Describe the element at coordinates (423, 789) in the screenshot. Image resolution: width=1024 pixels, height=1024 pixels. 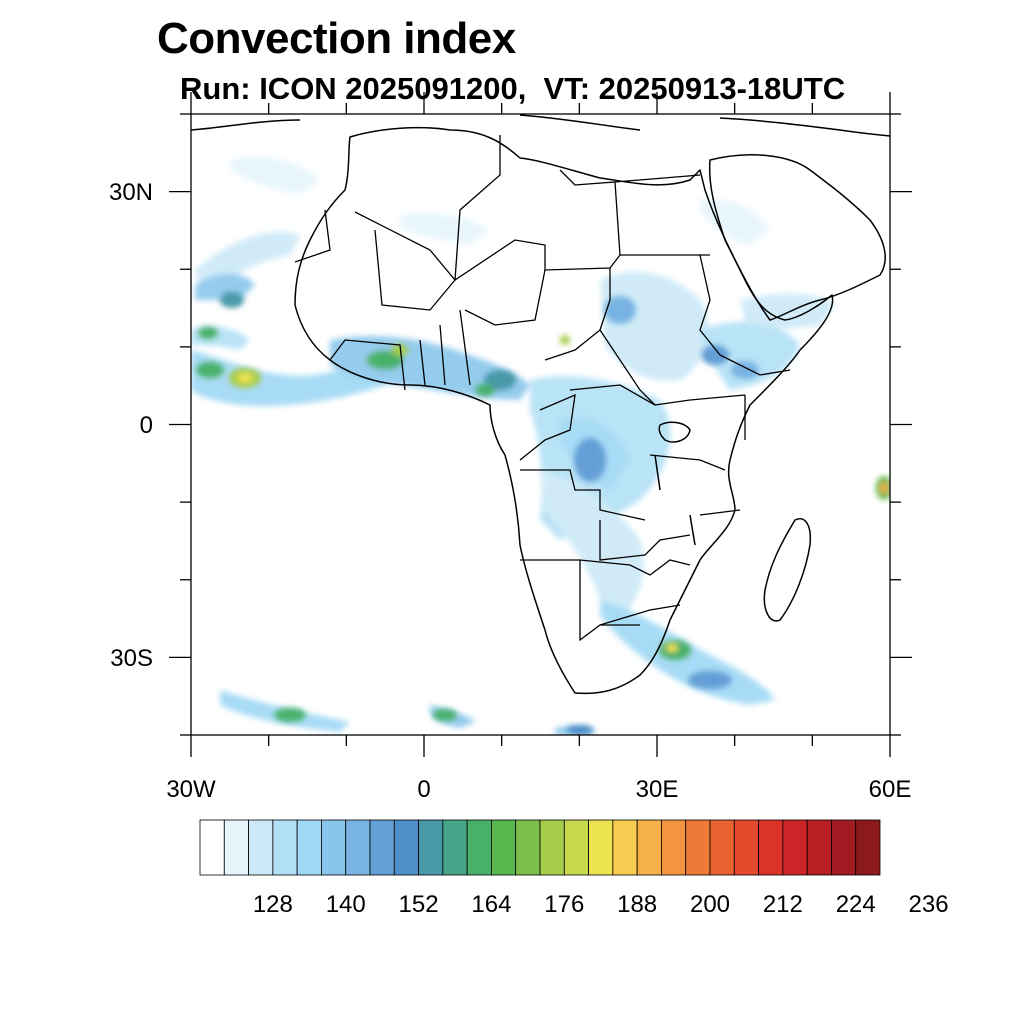
I see `x-tick-label-0: 0` at that location.